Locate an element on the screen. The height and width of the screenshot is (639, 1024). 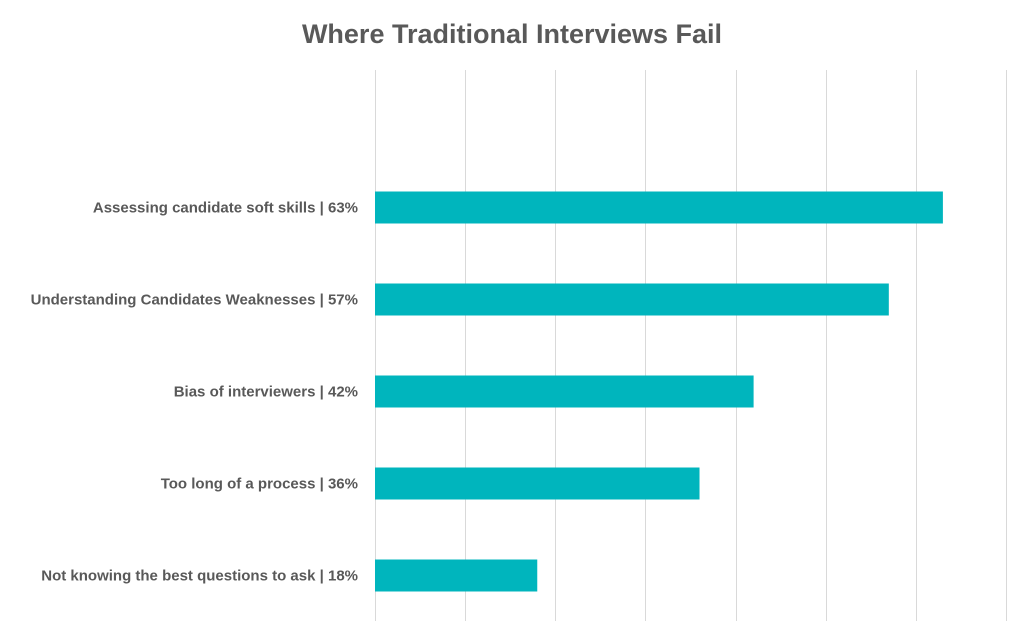
category-label-1: Assessing candidate soft skills | 63% is located at coordinates (225, 208).